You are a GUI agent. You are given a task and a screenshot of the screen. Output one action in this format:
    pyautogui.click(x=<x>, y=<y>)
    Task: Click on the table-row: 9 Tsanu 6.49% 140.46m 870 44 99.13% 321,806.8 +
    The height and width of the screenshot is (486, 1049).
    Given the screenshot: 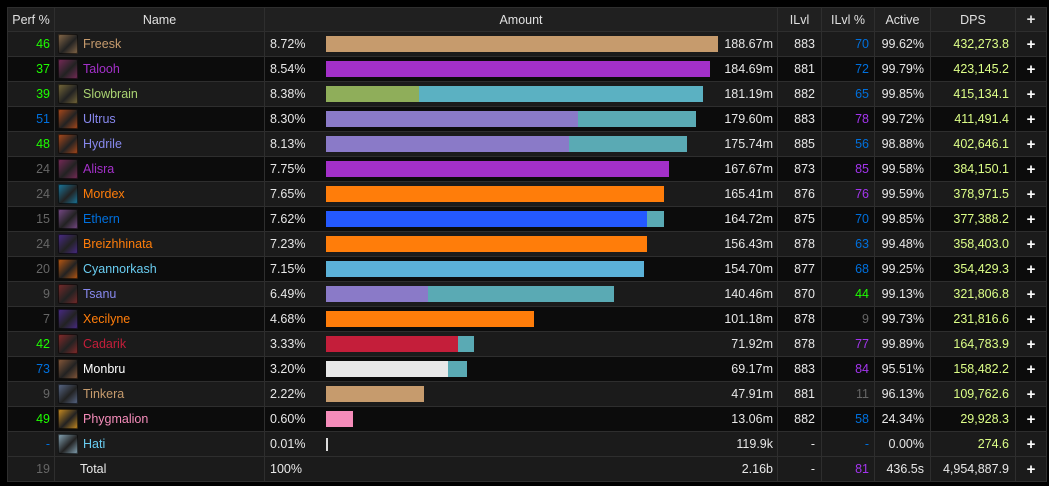 What is the action you would take?
    pyautogui.click(x=527, y=294)
    